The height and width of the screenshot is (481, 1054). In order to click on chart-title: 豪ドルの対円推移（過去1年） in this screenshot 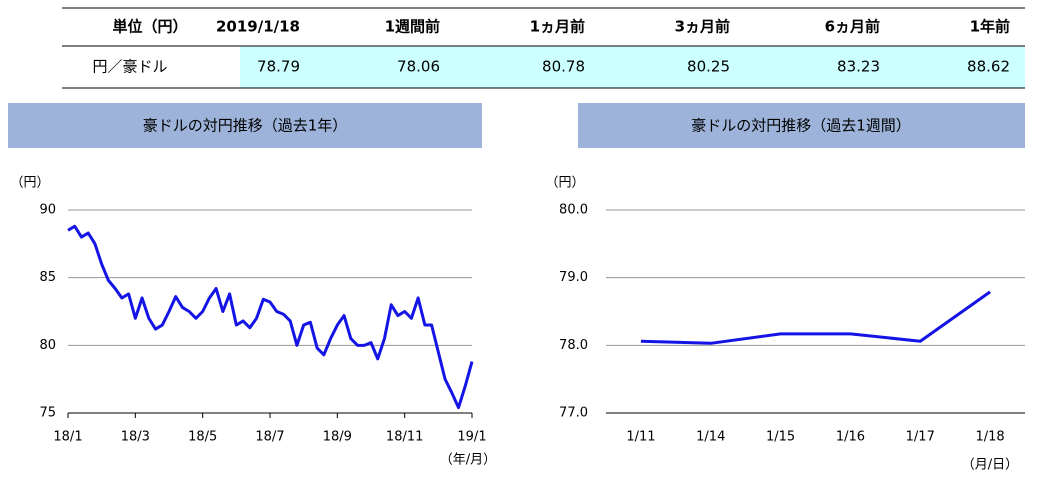, I will do `click(245, 126)`.